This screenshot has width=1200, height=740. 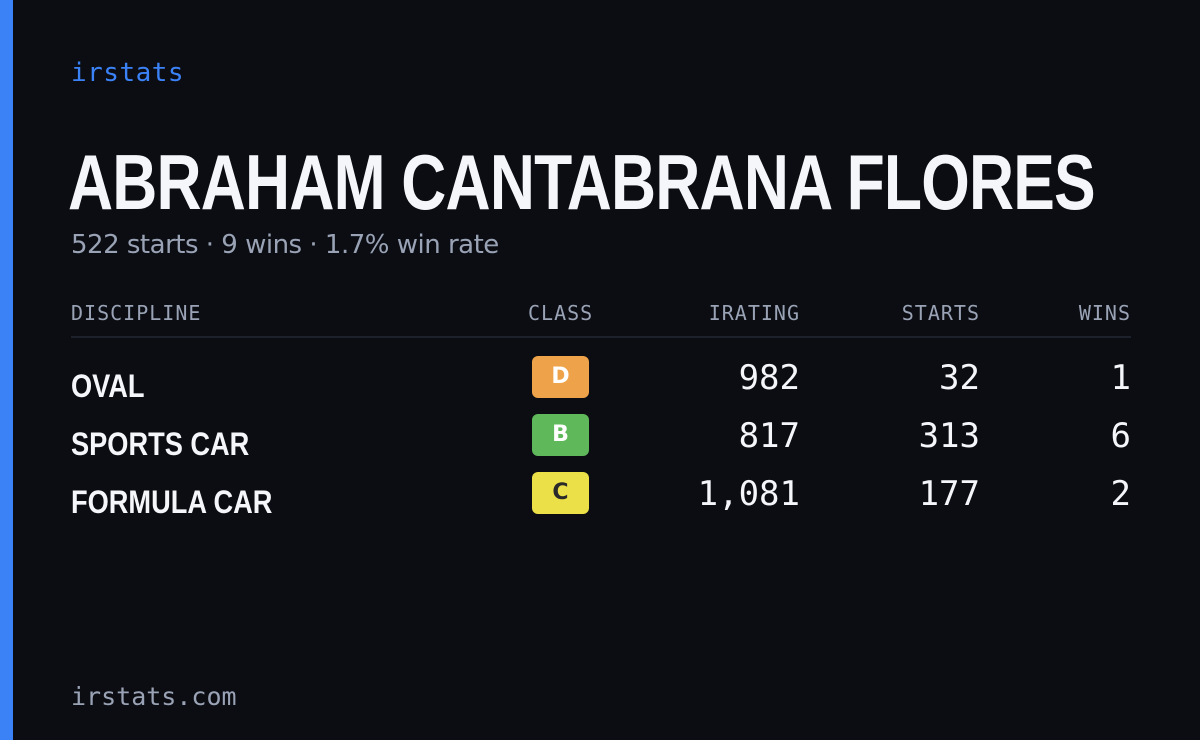 What do you see at coordinates (601, 441) in the screenshot?
I see `table-row: SPORTS CAR B 817 313 6` at bounding box center [601, 441].